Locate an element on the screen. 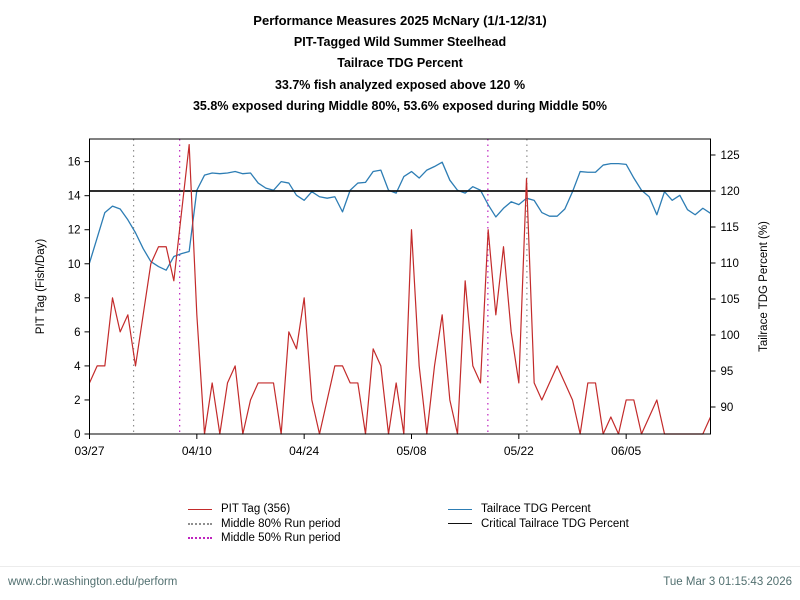 The image size is (800, 600). right-axis-tick-label: 95 is located at coordinates (727, 372).